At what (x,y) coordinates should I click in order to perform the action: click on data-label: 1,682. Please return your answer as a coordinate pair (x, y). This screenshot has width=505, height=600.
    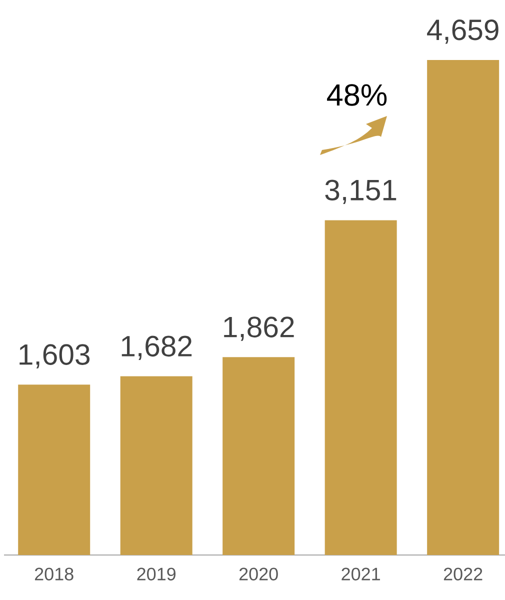
    Looking at the image, I should click on (157, 348).